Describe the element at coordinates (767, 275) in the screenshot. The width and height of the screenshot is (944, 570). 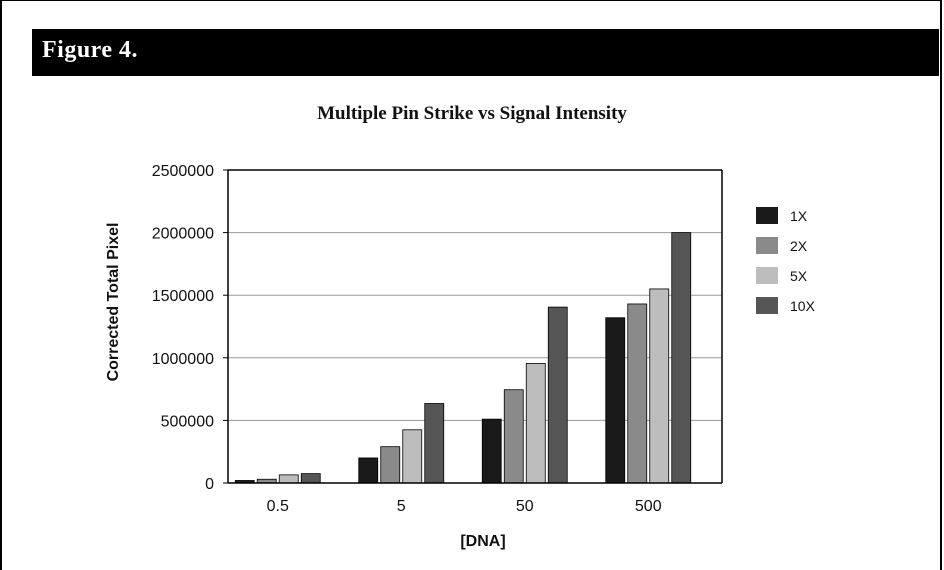
I see `legend-swatch-5x` at that location.